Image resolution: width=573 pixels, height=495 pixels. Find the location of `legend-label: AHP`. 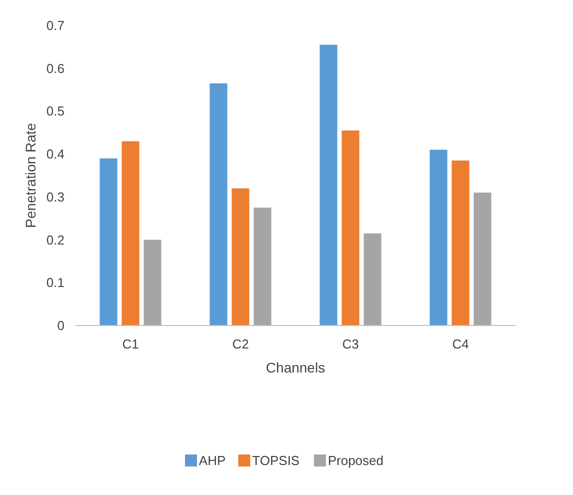

legend-label: AHP is located at coordinates (212, 460).